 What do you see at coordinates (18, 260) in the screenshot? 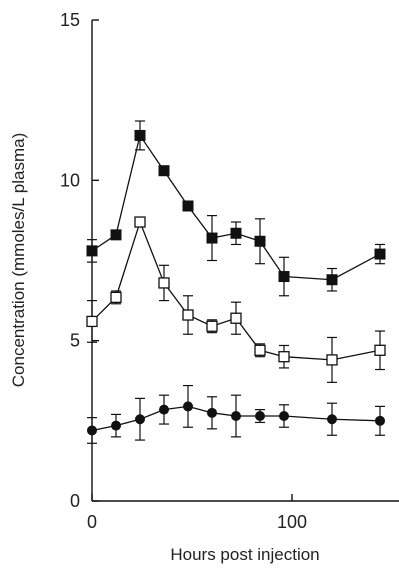
I see `y-axis-title: Concentration (mmoles/L plasma)` at bounding box center [18, 260].